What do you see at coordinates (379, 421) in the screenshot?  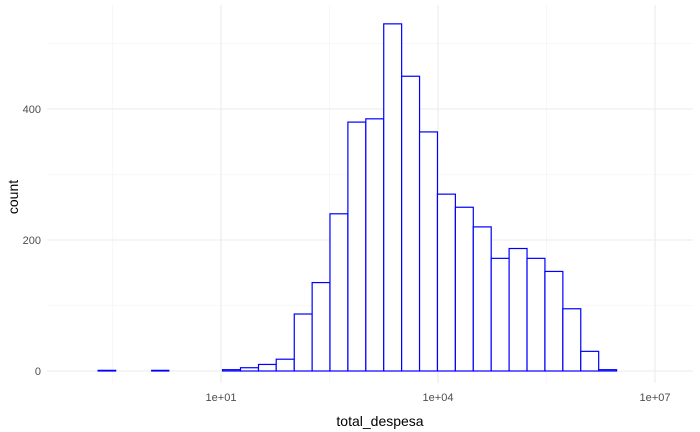 I see `x-axis-title: total_despesa` at bounding box center [379, 421].